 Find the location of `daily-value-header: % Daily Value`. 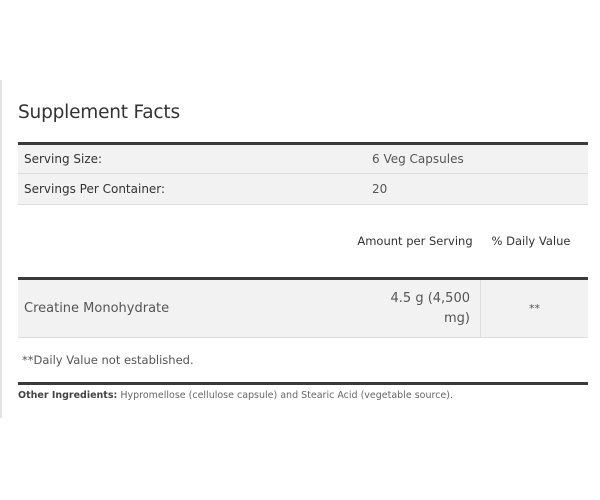

daily-value-header: % Daily Value is located at coordinates (531, 241).